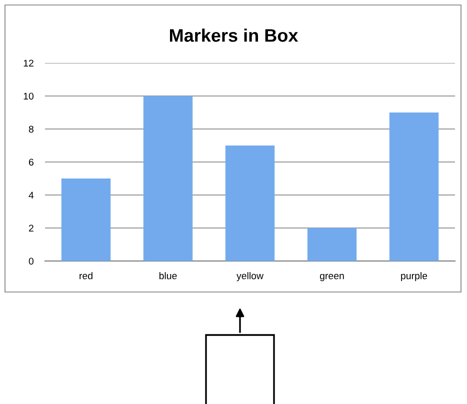 This screenshot has height=404, width=467. I want to click on y-tick-label: 0, so click(31, 261).